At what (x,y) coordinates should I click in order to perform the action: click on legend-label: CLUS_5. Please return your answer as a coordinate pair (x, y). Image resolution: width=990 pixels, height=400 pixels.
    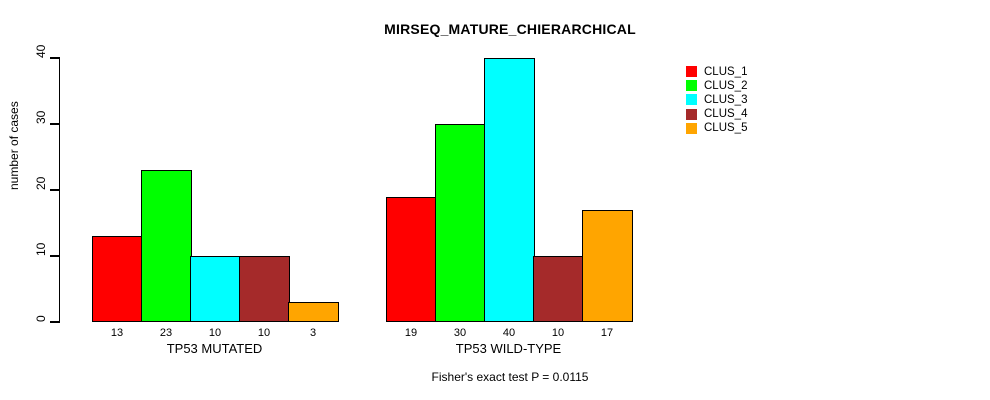
    Looking at the image, I should click on (726, 128).